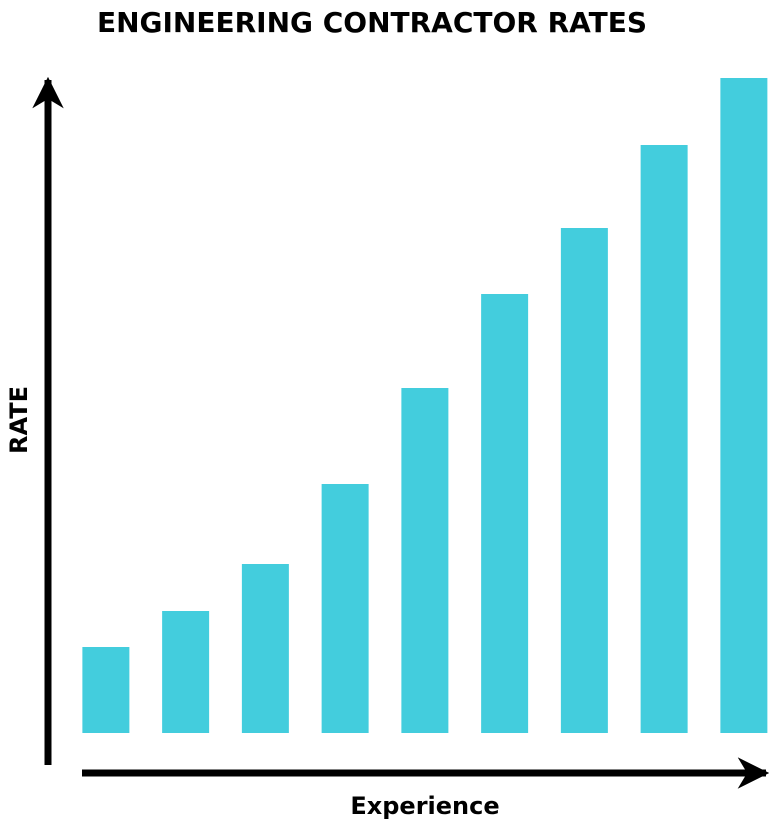 The width and height of the screenshot is (776, 831). I want to click on chart-title: ENGINEERING CONTRACTOR RATES, so click(372, 22).